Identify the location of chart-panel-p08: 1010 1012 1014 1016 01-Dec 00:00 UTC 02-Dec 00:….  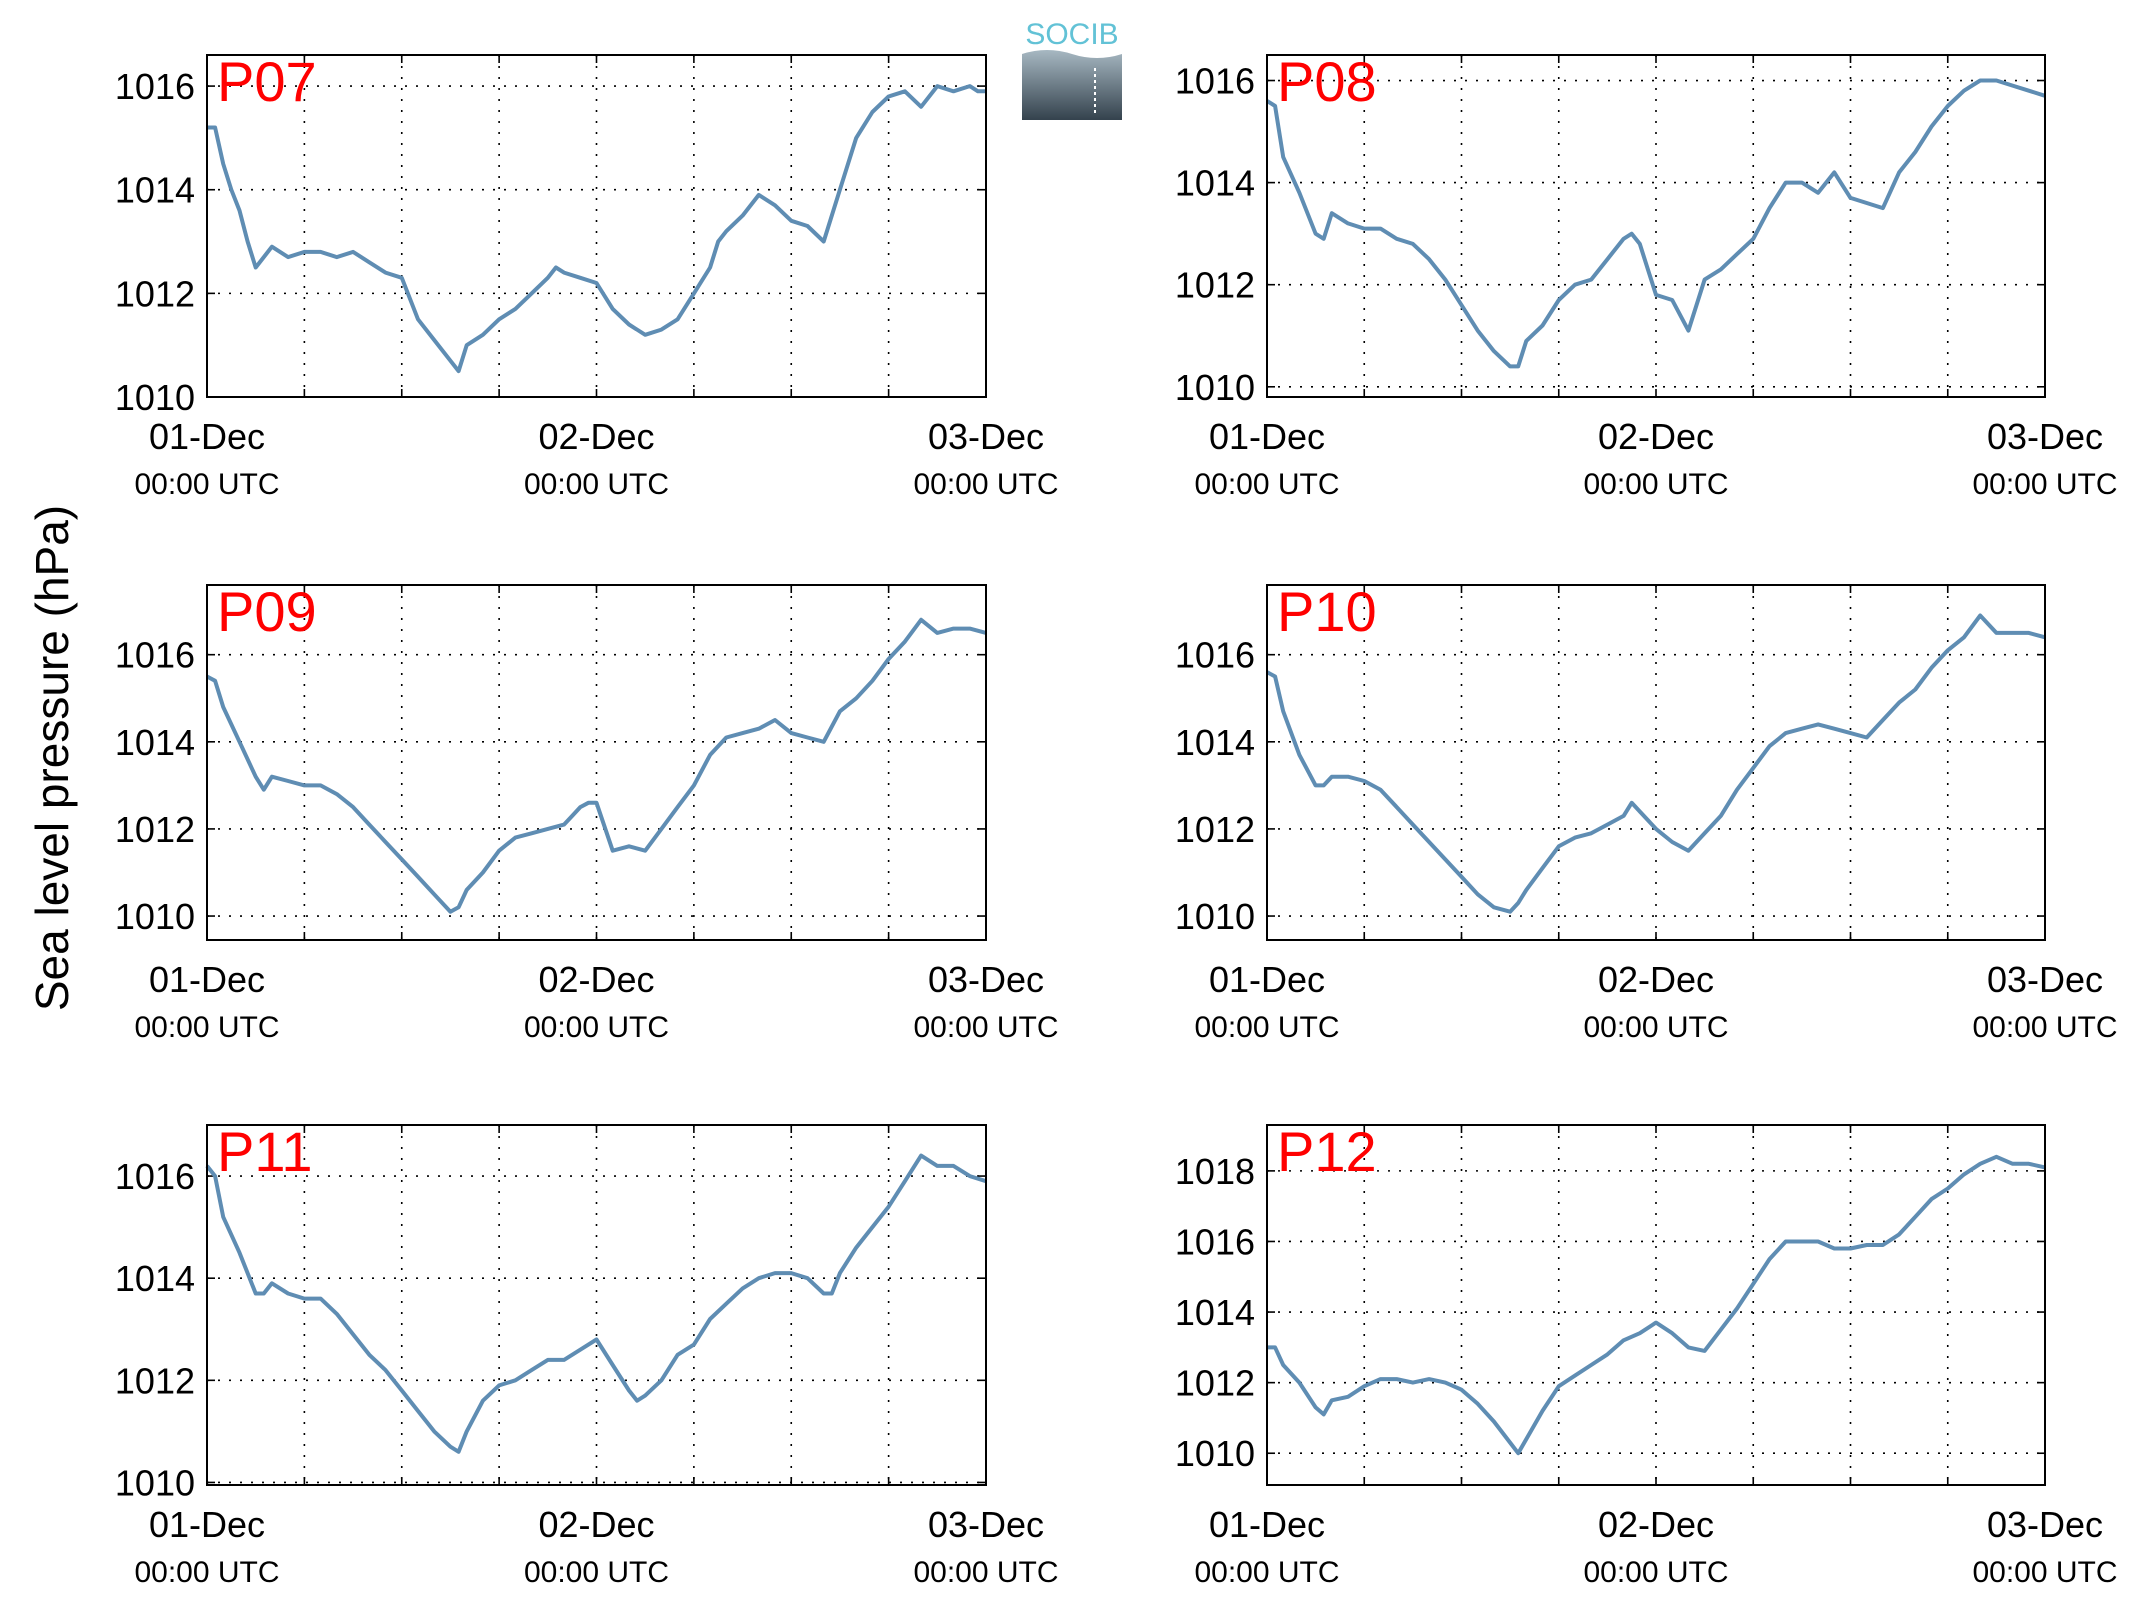
(1646, 275).